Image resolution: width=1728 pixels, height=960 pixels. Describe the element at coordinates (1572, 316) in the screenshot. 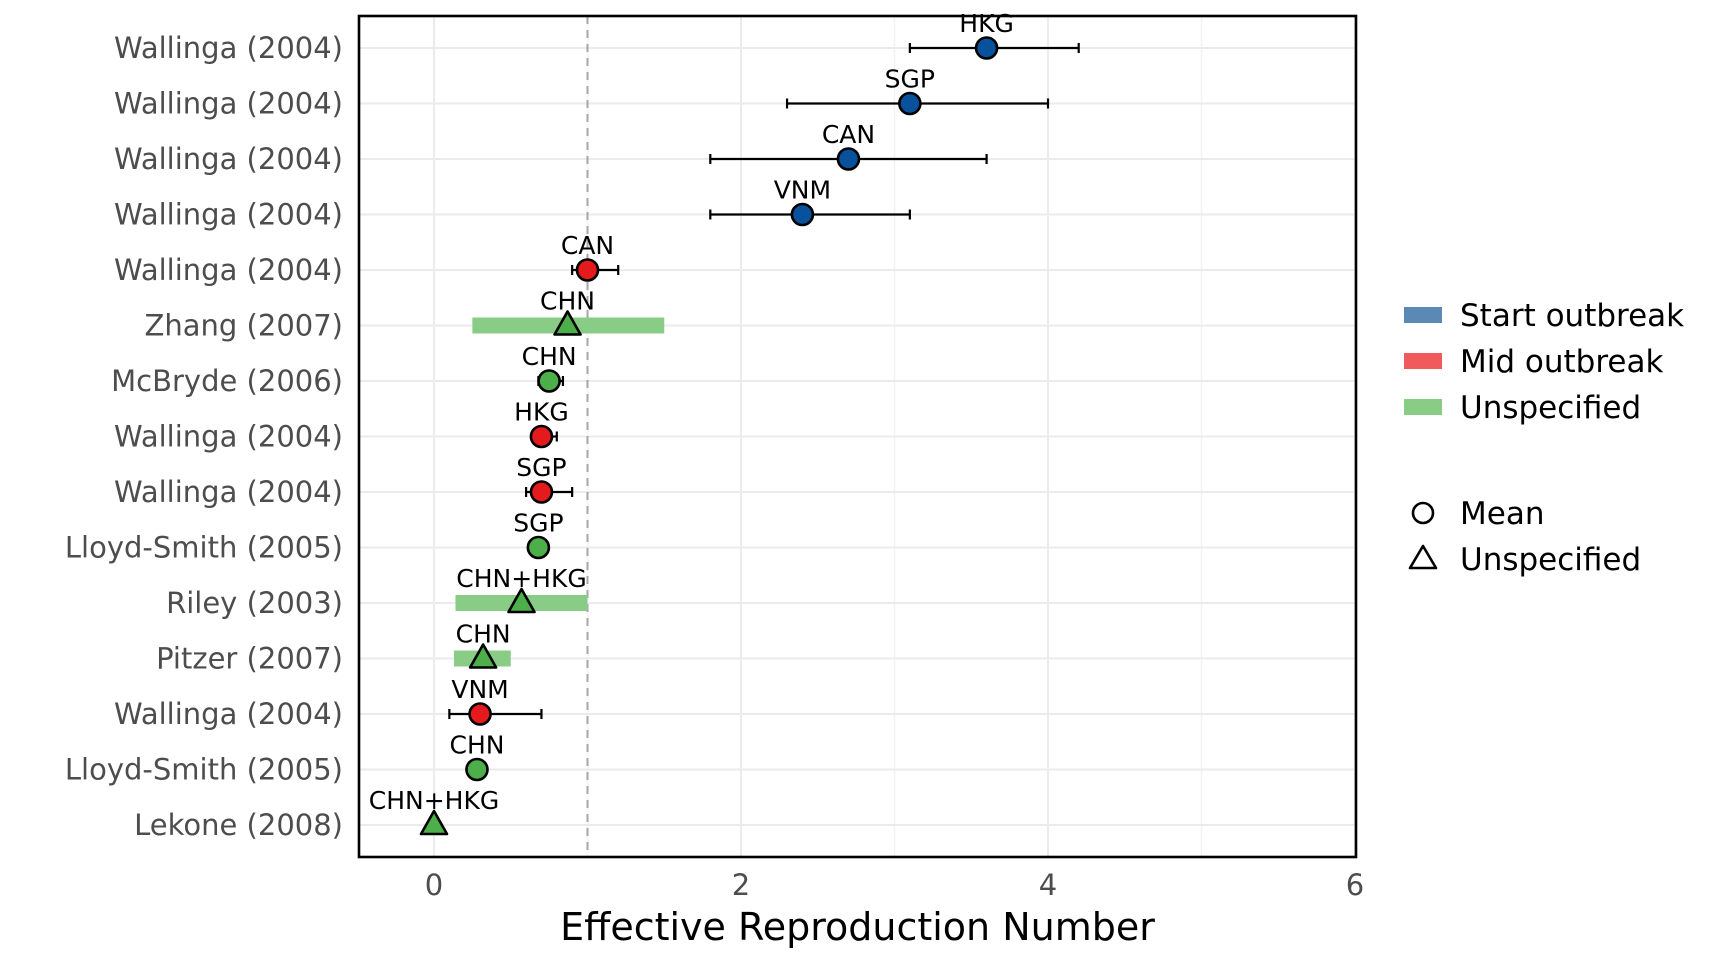

I see `legend-label: Start outbreak` at that location.